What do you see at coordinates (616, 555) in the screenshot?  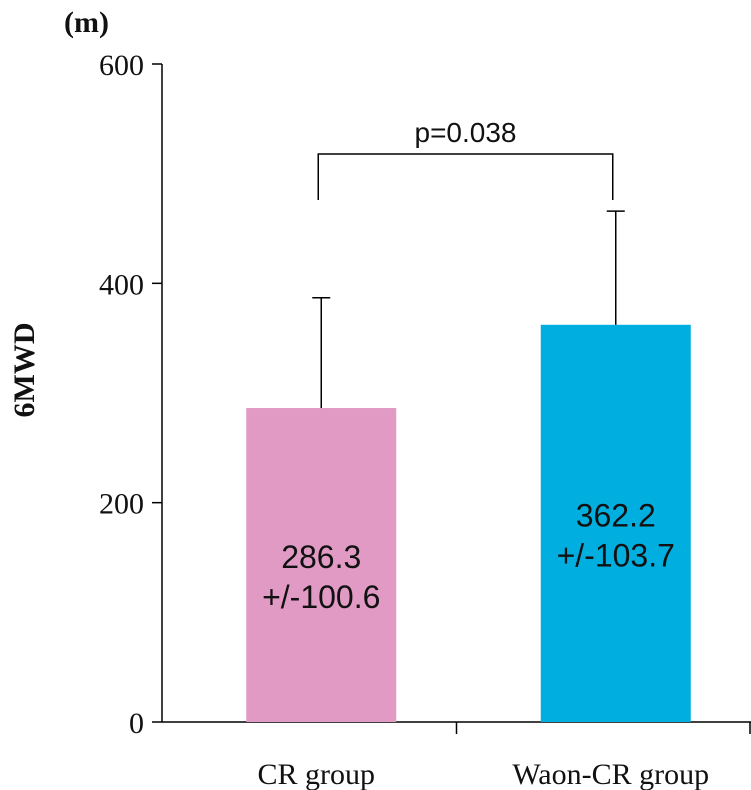 I see `bar-sd-label: +/-103.7` at bounding box center [616, 555].